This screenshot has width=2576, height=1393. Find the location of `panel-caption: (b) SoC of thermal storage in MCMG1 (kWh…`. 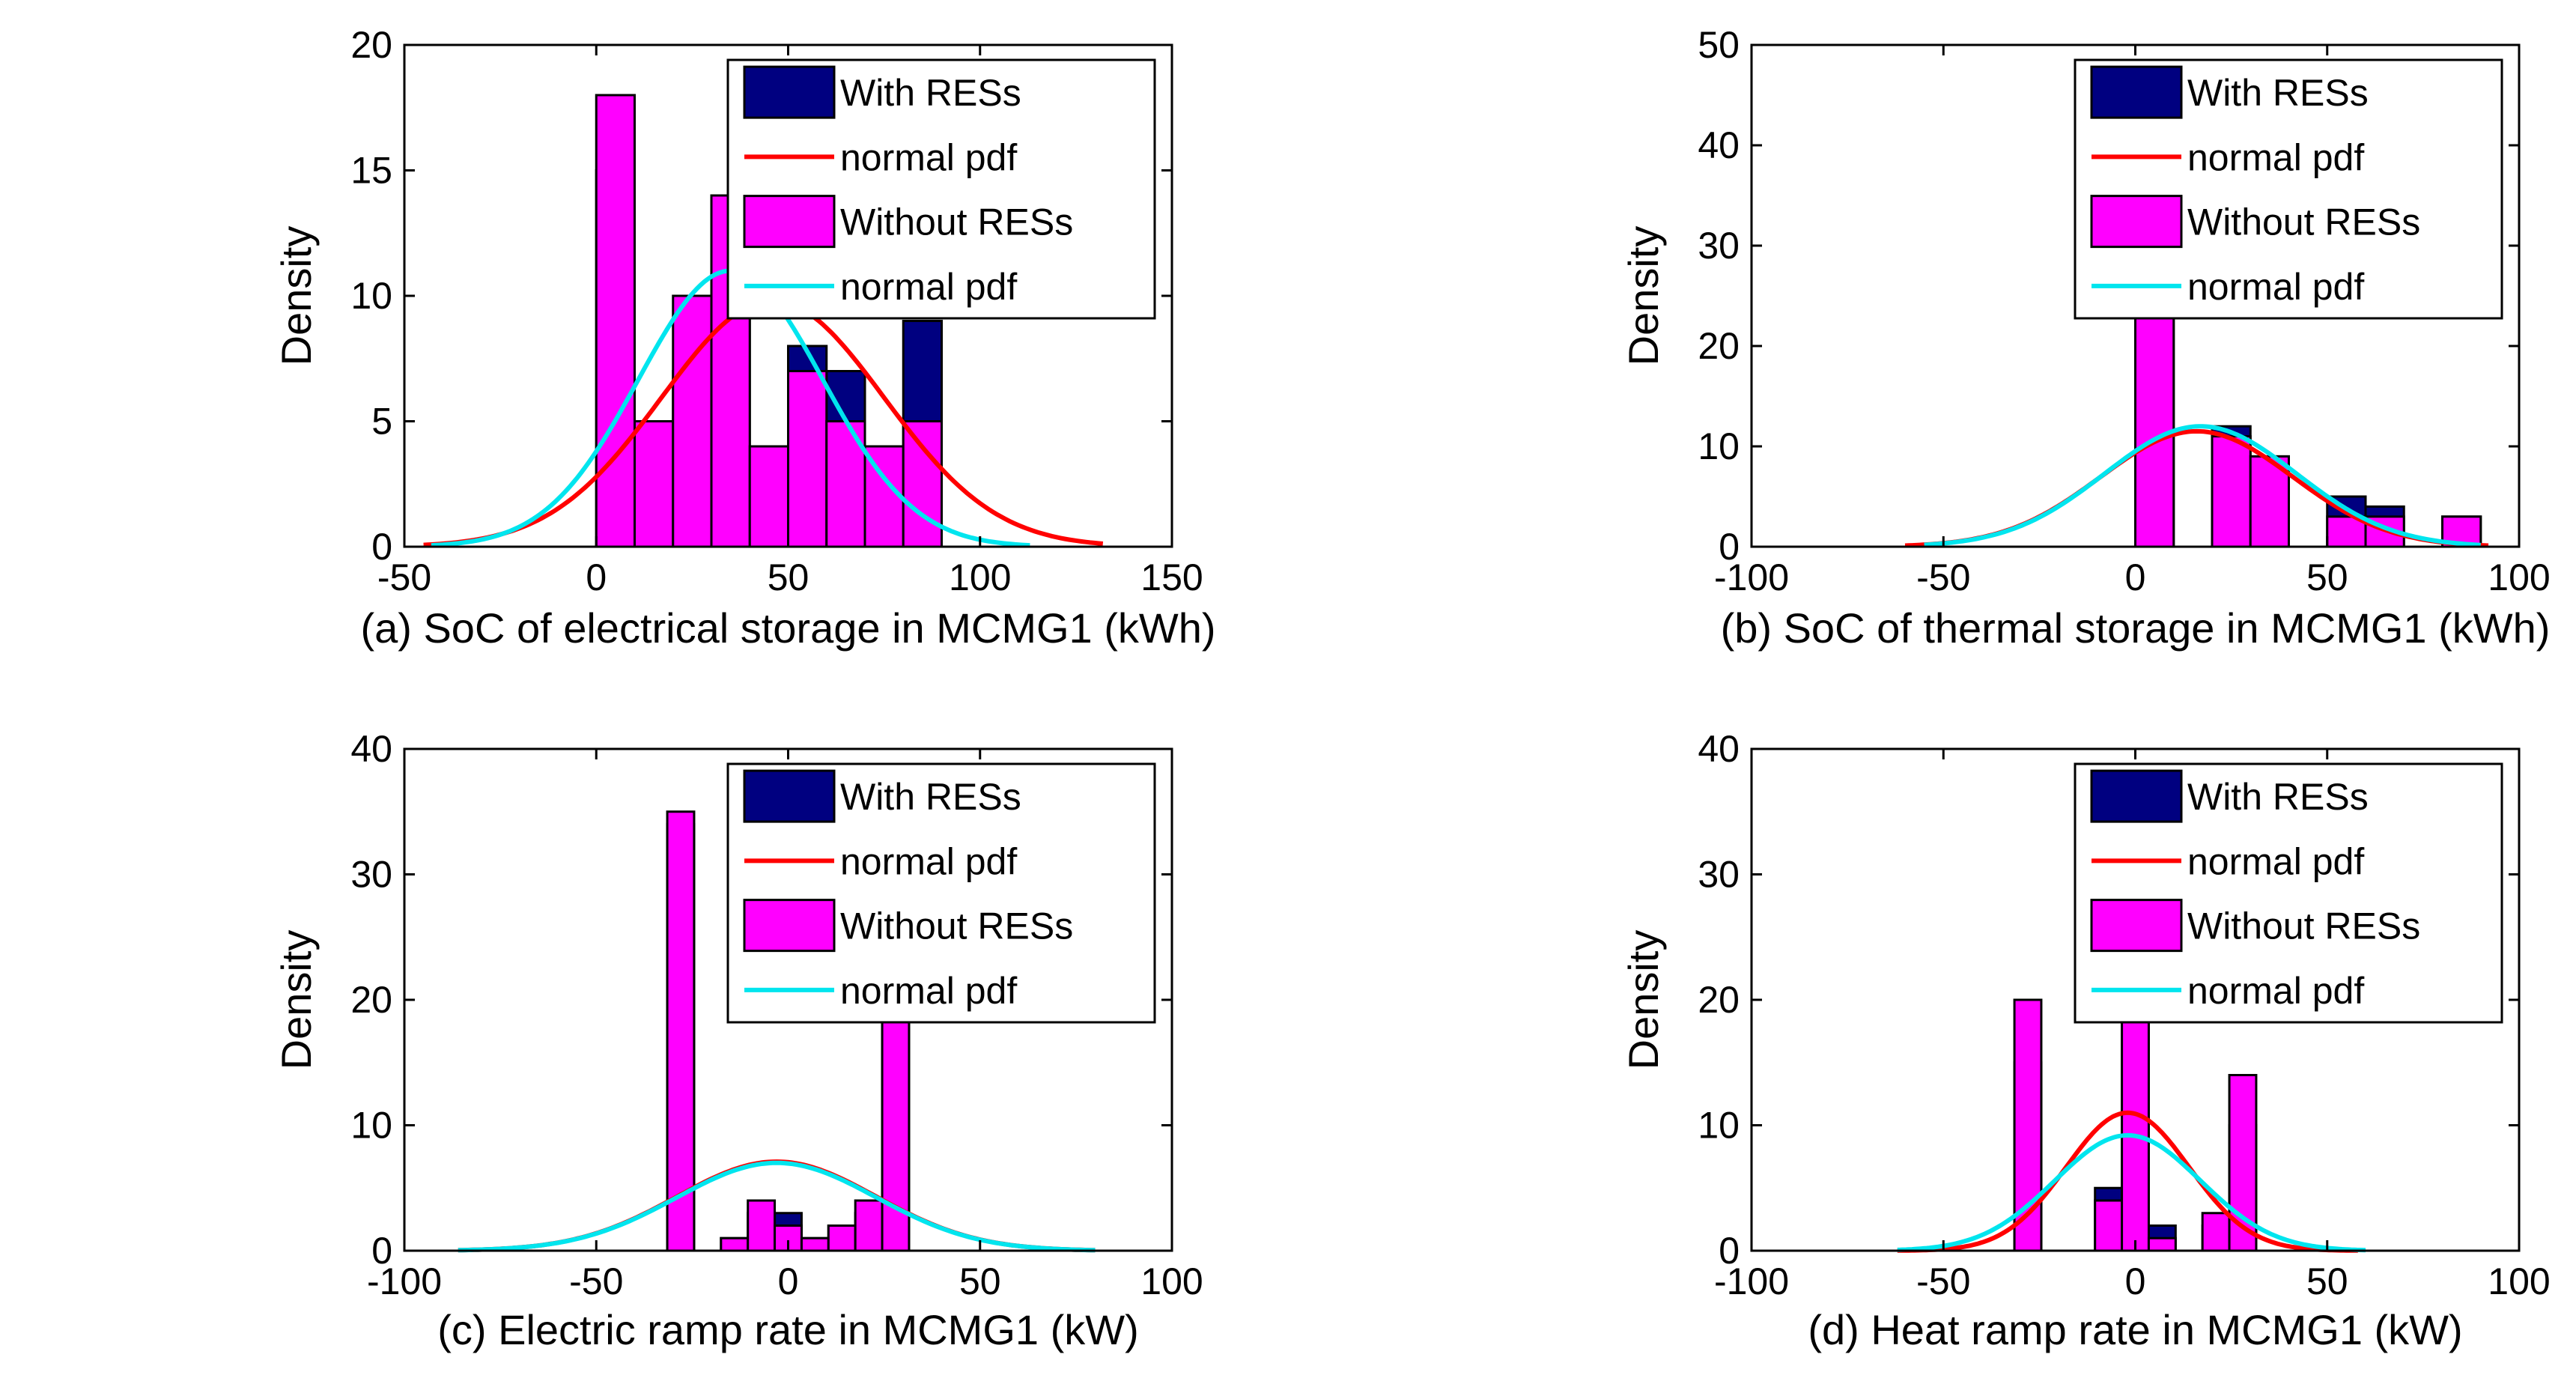

panel-caption: (b) SoC of thermal storage in MCMG1 (kWh… is located at coordinates (2136, 628).